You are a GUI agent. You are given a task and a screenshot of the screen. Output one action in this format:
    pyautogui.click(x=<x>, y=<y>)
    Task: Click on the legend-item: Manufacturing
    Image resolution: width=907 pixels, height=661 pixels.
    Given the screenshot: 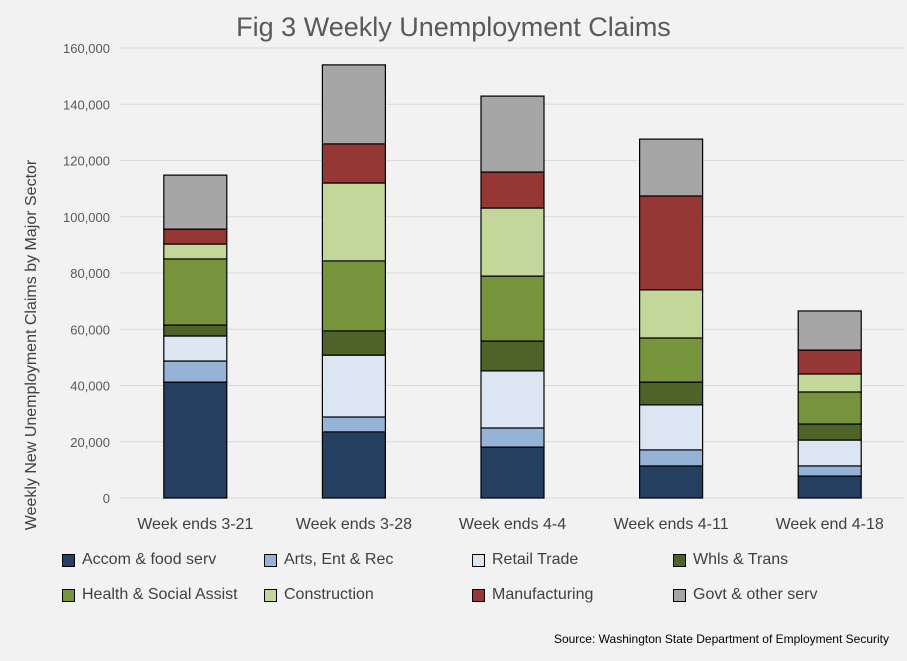 What is the action you would take?
    pyautogui.click(x=532, y=595)
    